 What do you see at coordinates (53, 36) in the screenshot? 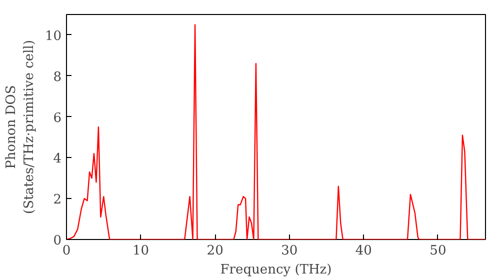
I see `y-tick-label: 10` at bounding box center [53, 36].